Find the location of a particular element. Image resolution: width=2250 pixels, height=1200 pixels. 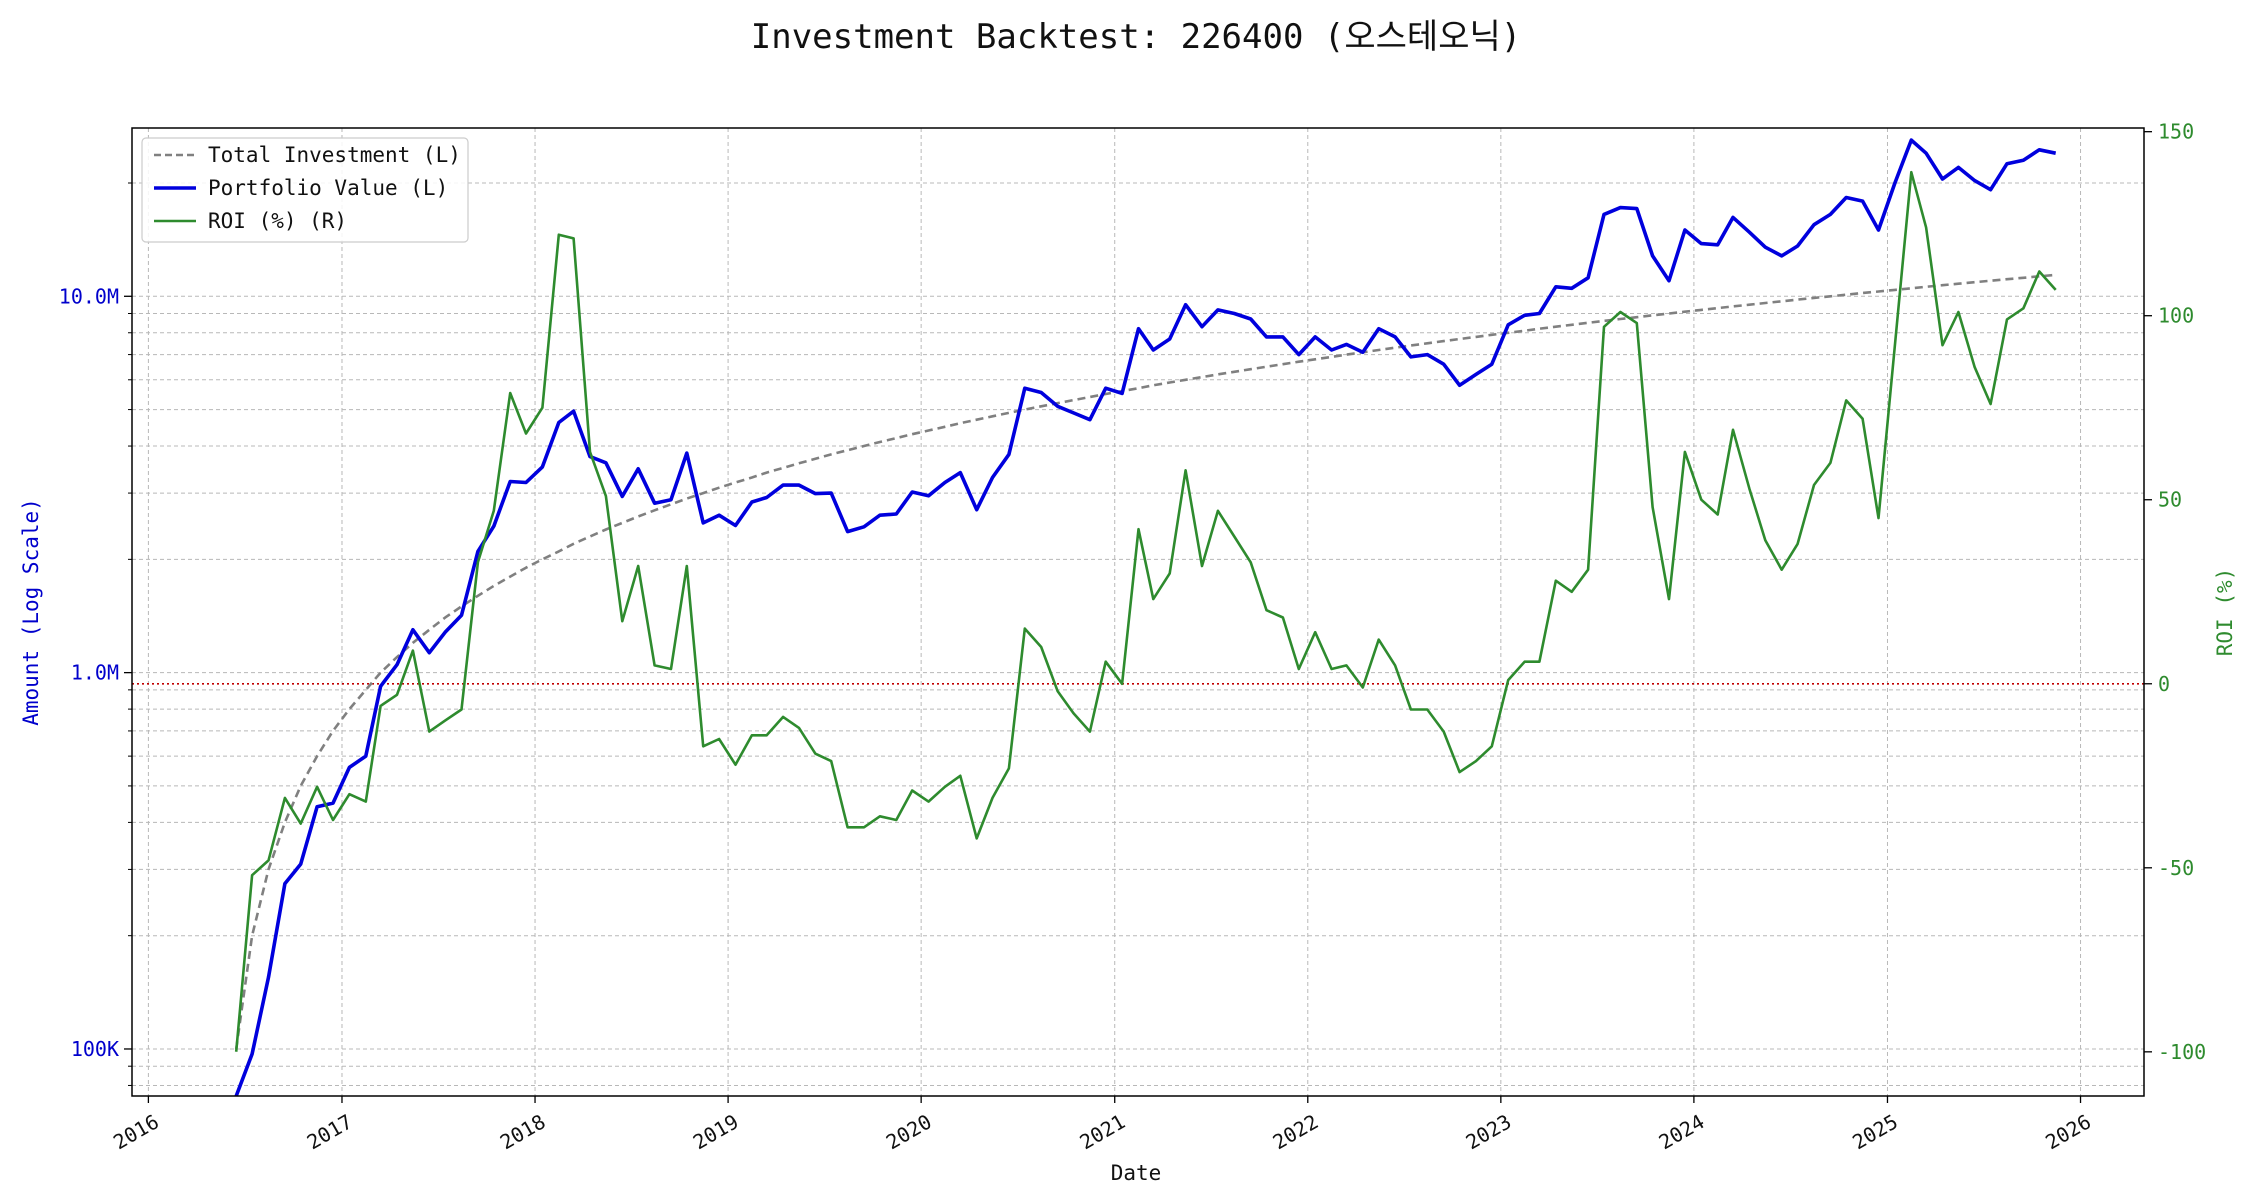

x-tick-label: 2024 is located at coordinates (1682, 1131).